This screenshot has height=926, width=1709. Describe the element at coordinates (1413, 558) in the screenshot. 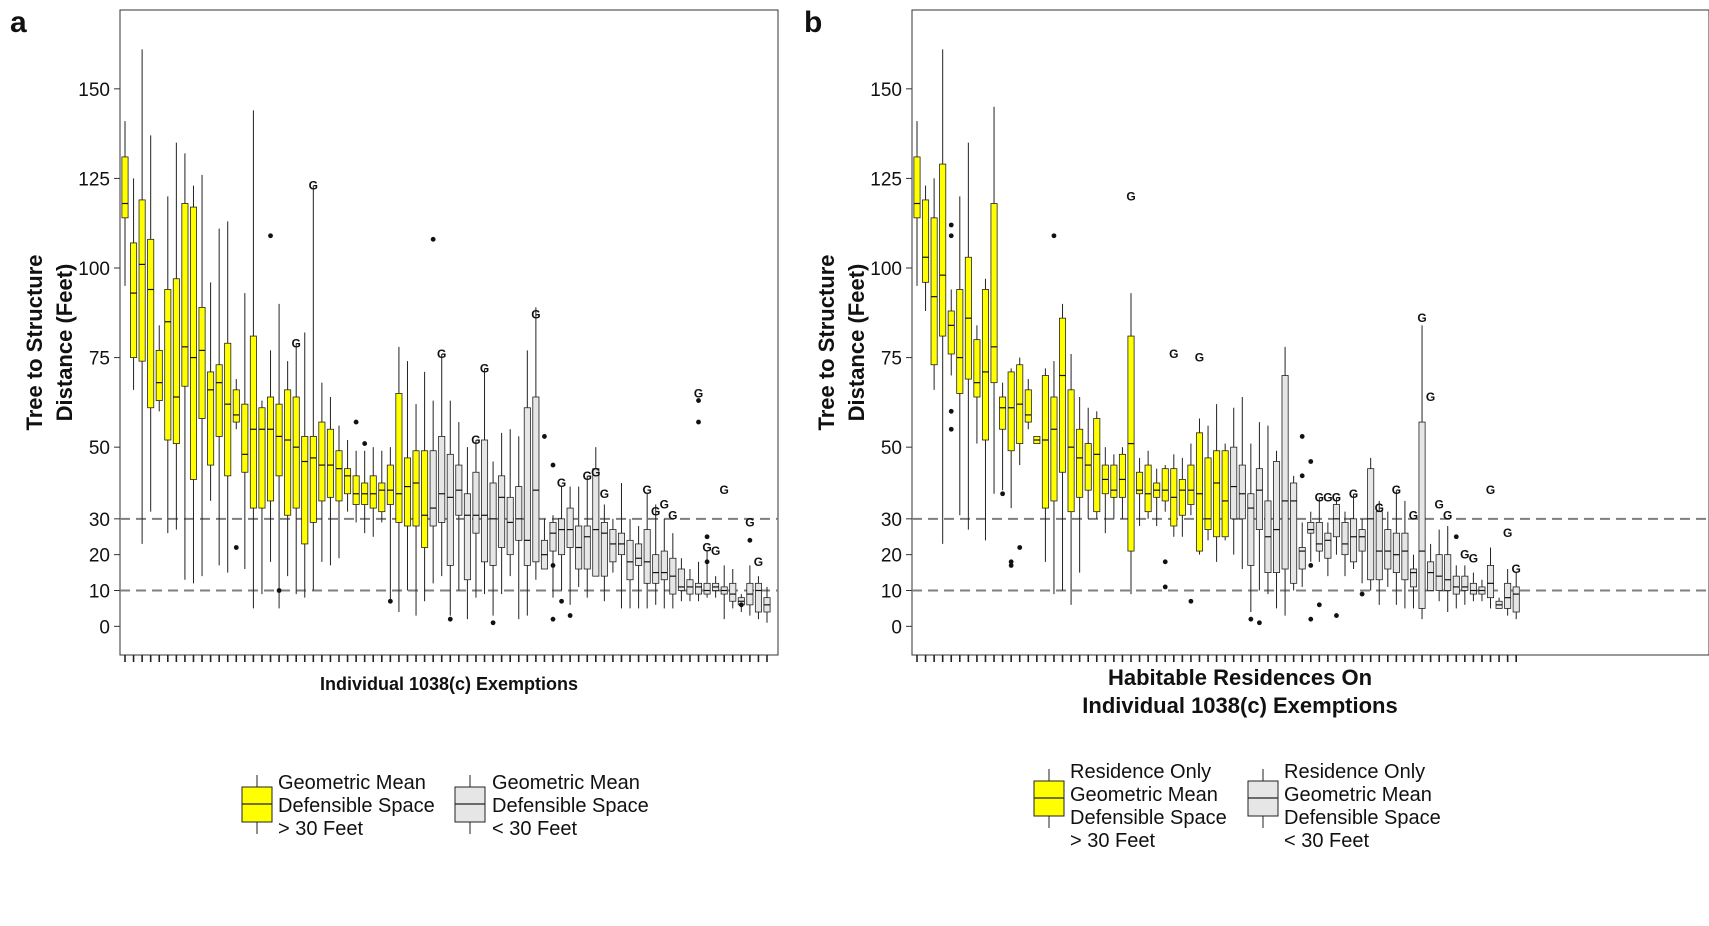

I see `box-59: G` at that location.